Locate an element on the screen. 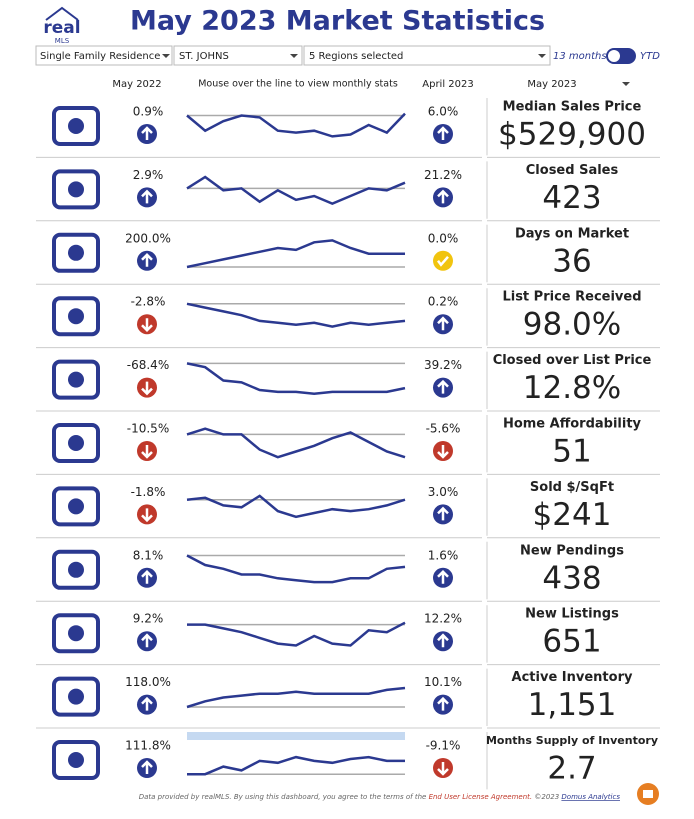 This screenshot has height=819, width=694. metric-name: Closed over List Price is located at coordinates (572, 360).